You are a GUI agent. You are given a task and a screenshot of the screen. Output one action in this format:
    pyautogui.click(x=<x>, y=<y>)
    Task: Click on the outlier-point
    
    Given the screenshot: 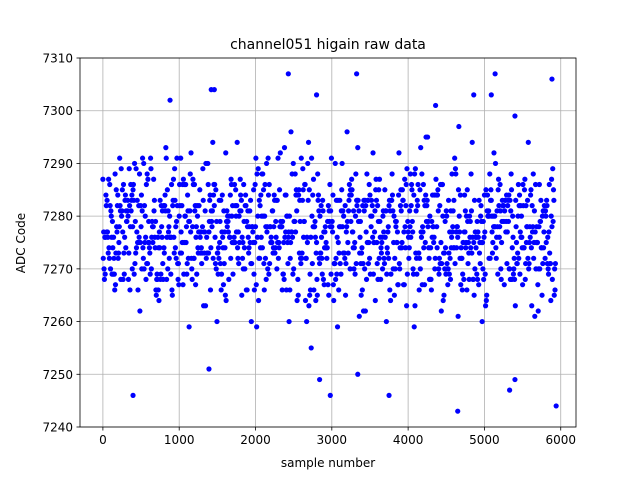 What is the action you would take?
    pyautogui.click(x=474, y=95)
    